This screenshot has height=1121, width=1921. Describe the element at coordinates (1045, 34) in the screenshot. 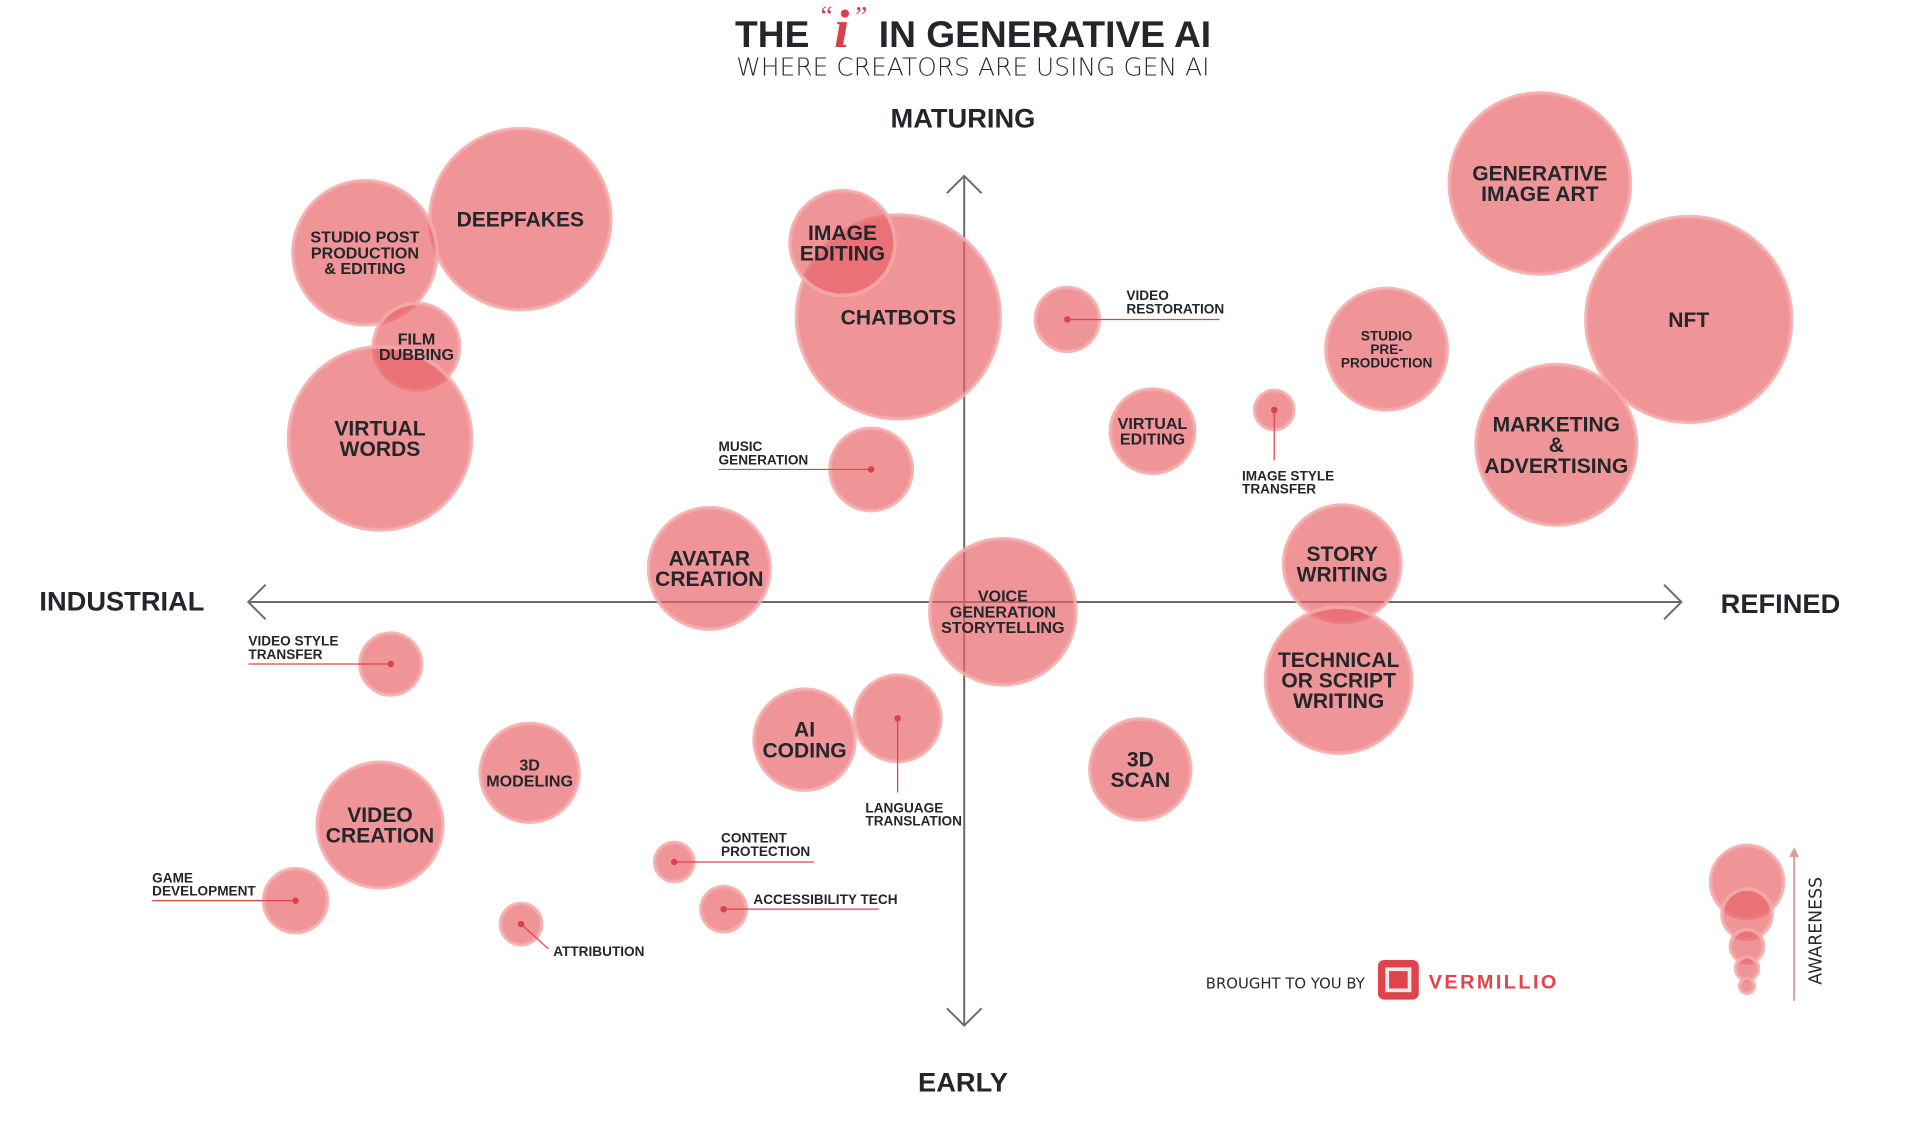

I see `title-rest: IN GENERATIVE AI` at that location.